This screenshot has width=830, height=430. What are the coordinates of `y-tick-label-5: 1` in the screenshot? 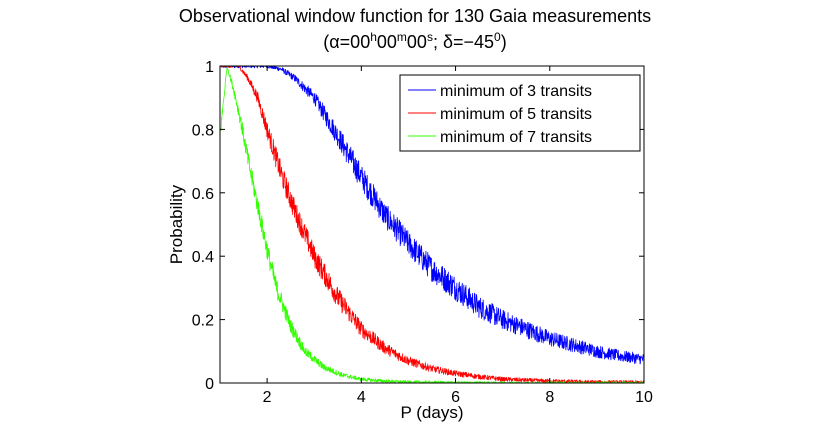 It's located at (209, 67).